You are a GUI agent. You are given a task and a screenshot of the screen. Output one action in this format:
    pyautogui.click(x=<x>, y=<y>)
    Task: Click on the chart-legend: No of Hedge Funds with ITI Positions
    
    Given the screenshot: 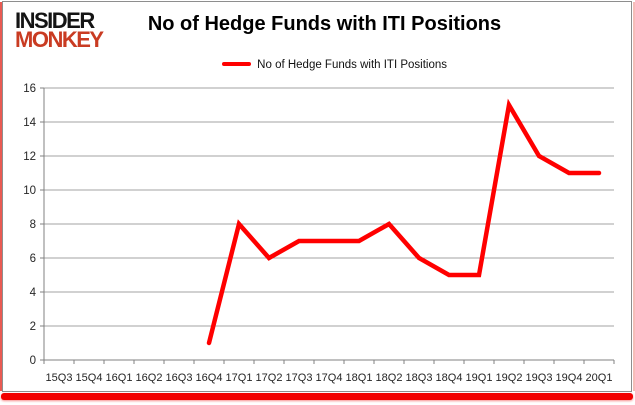 What is the action you would take?
    pyautogui.click(x=334, y=65)
    